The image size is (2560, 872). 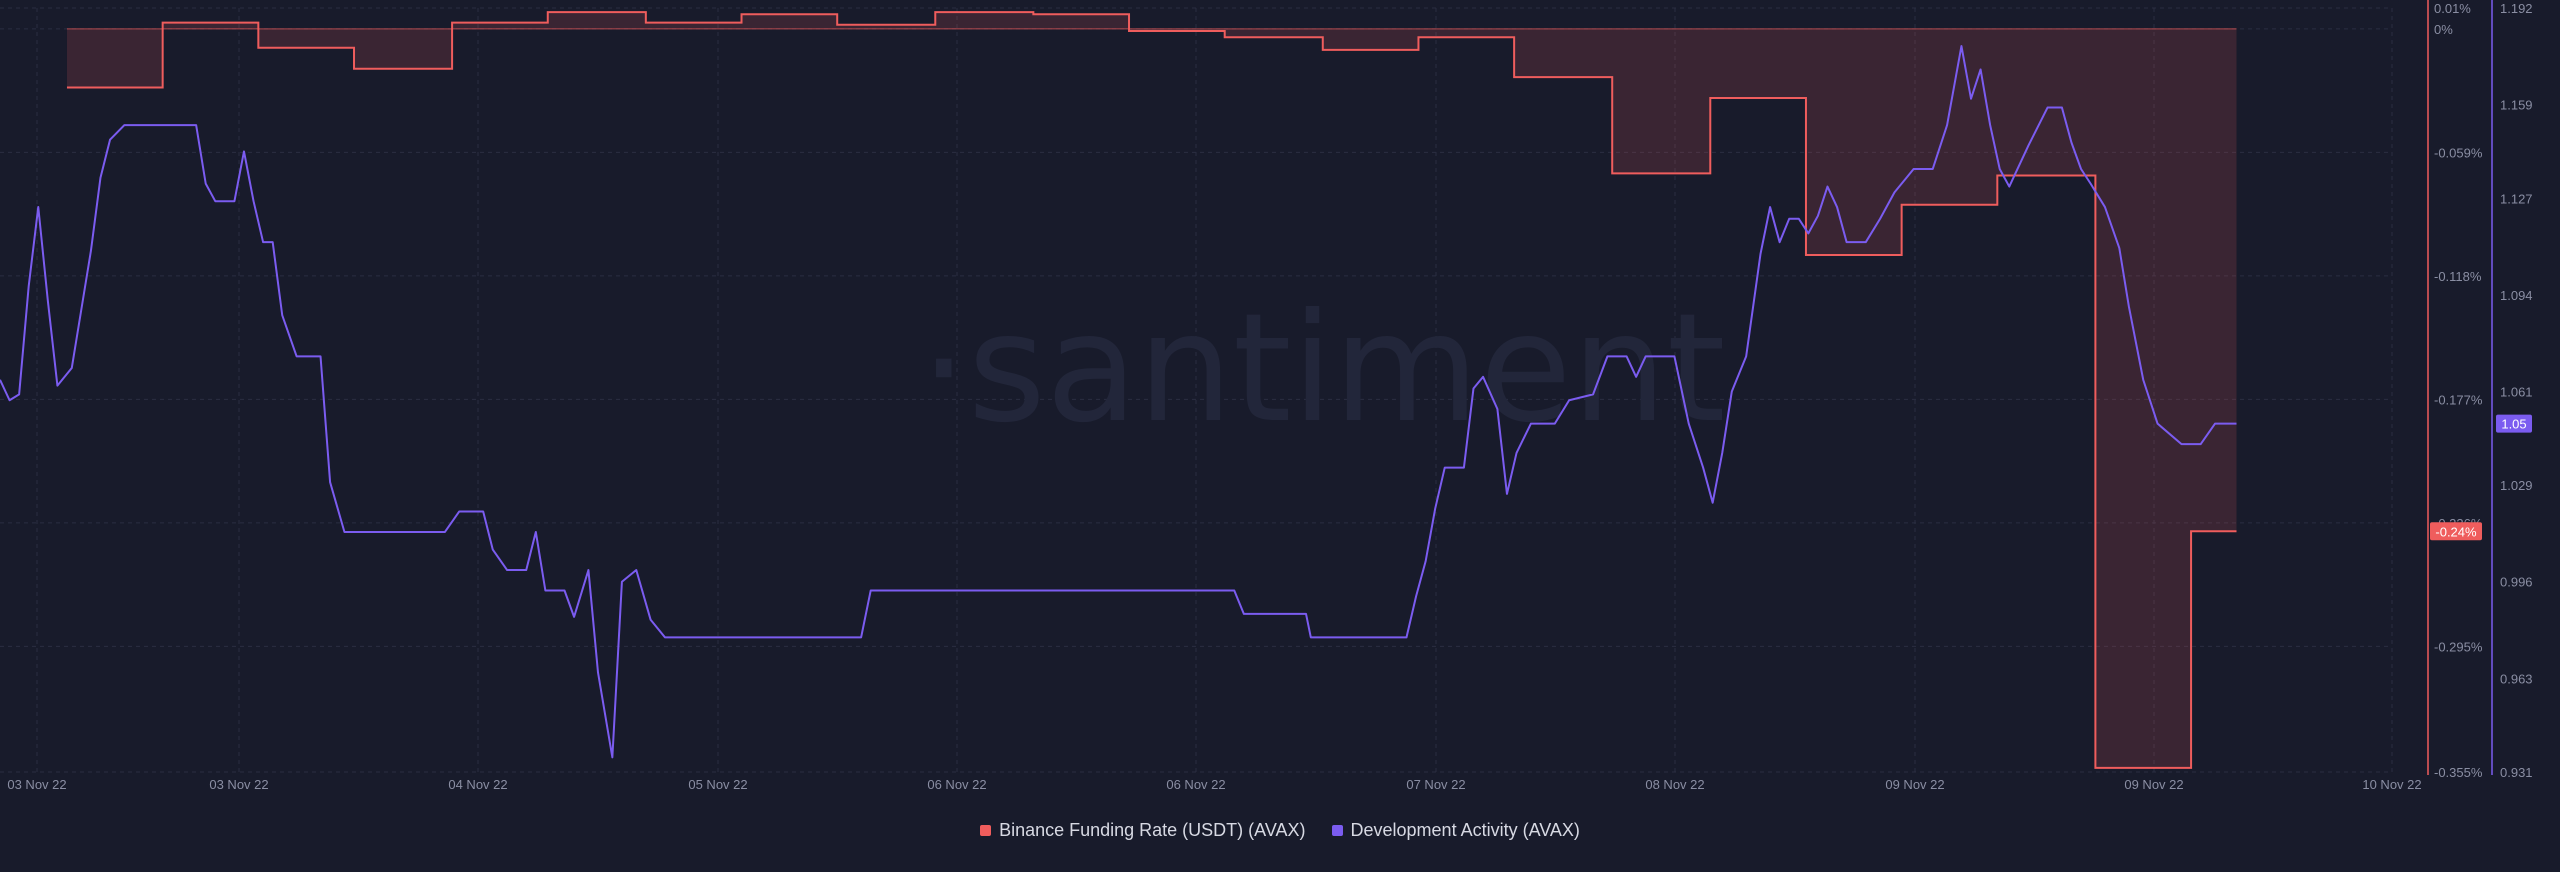 I want to click on dev-current-label: 1.05, so click(x=2513, y=424).